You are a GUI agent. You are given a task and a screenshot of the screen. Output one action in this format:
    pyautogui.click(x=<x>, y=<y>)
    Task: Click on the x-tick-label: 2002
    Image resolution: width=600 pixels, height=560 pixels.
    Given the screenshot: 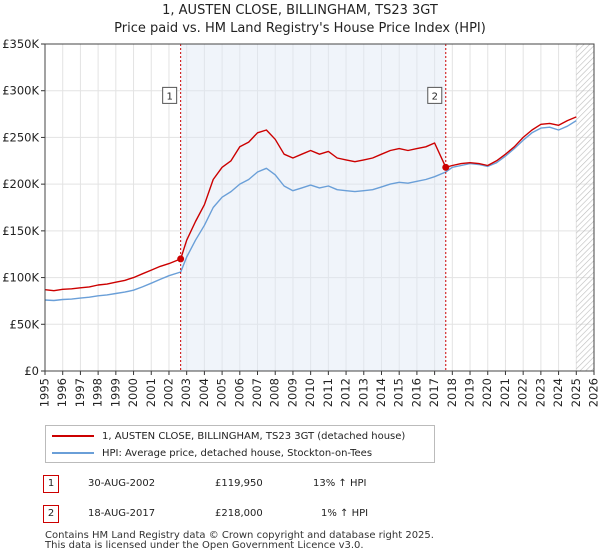 What is the action you would take?
    pyautogui.click(x=168, y=392)
    